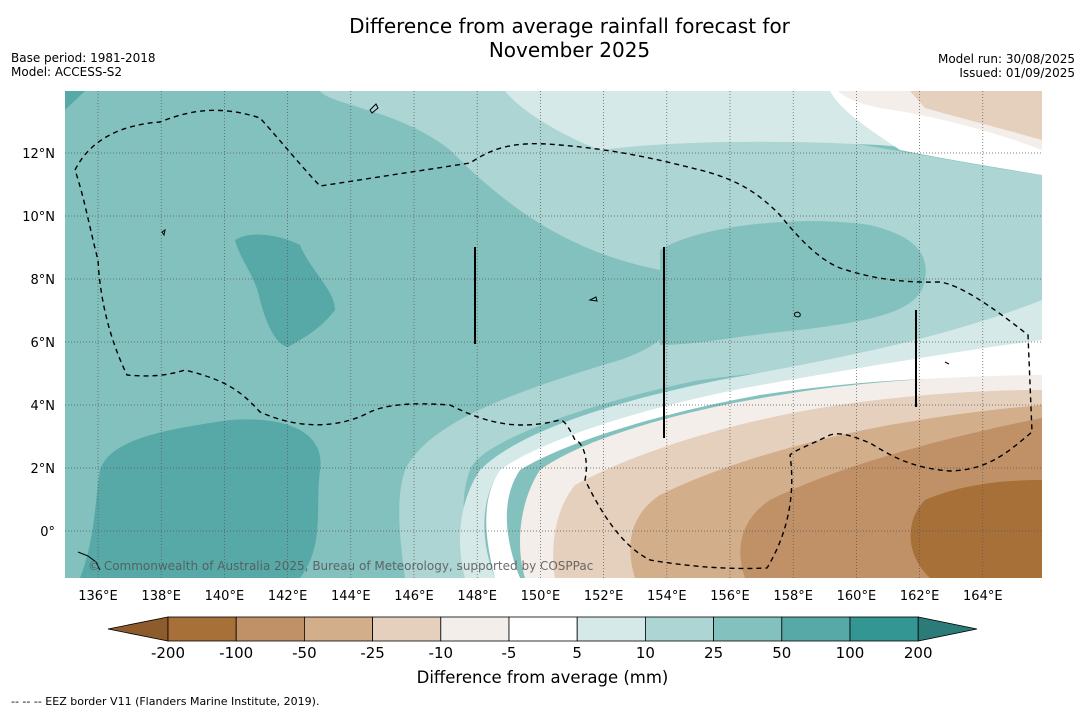 This screenshot has width=1085, height=713. Describe the element at coordinates (285, 290) in the screenshot. I see `field-50-100-center` at that location.